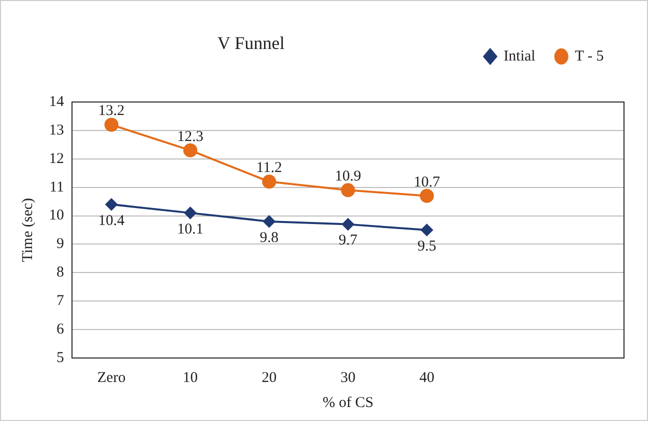 The image size is (648, 421). Describe the element at coordinates (56, 158) in the screenshot. I see `y-tick-label: 12` at that location.